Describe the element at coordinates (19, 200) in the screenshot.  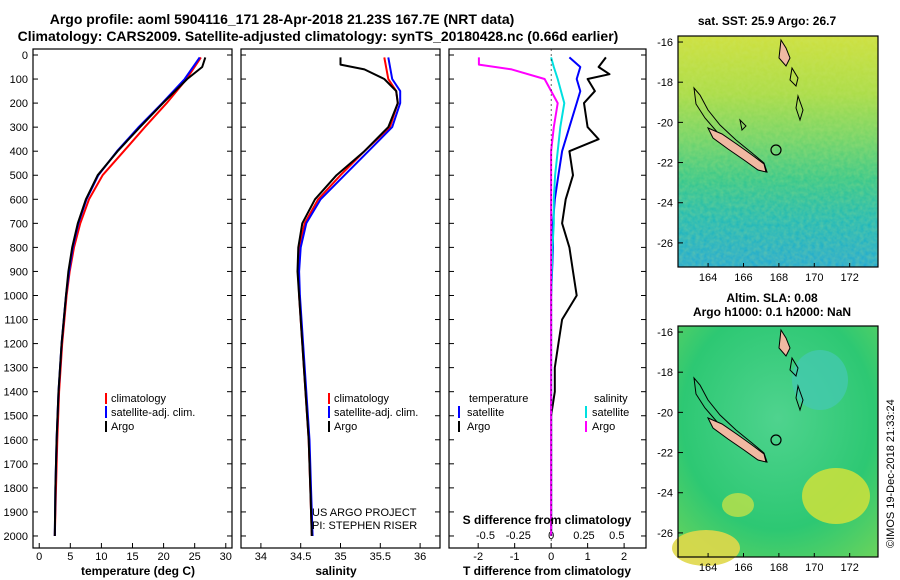
I see `depth-tick-label: 600` at that location.